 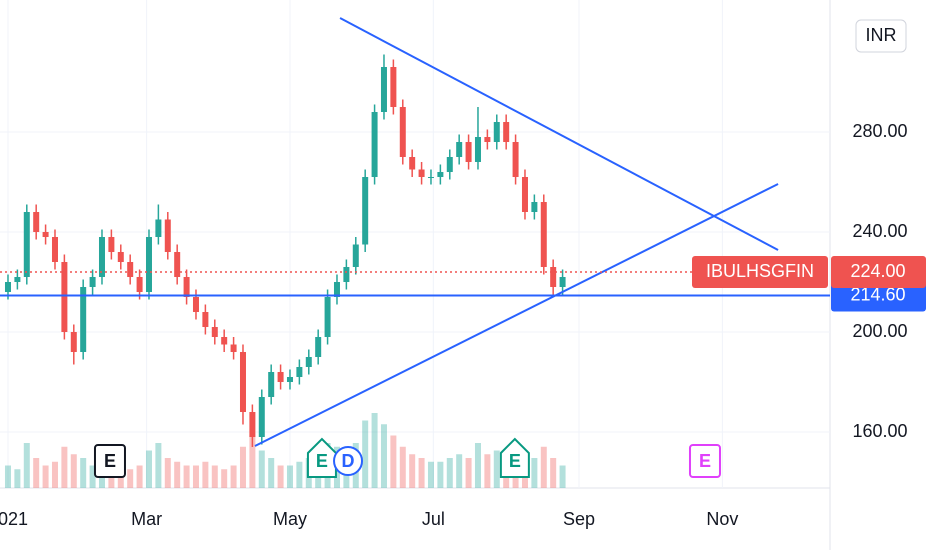 I want to click on price-badge, so click(x=878, y=272).